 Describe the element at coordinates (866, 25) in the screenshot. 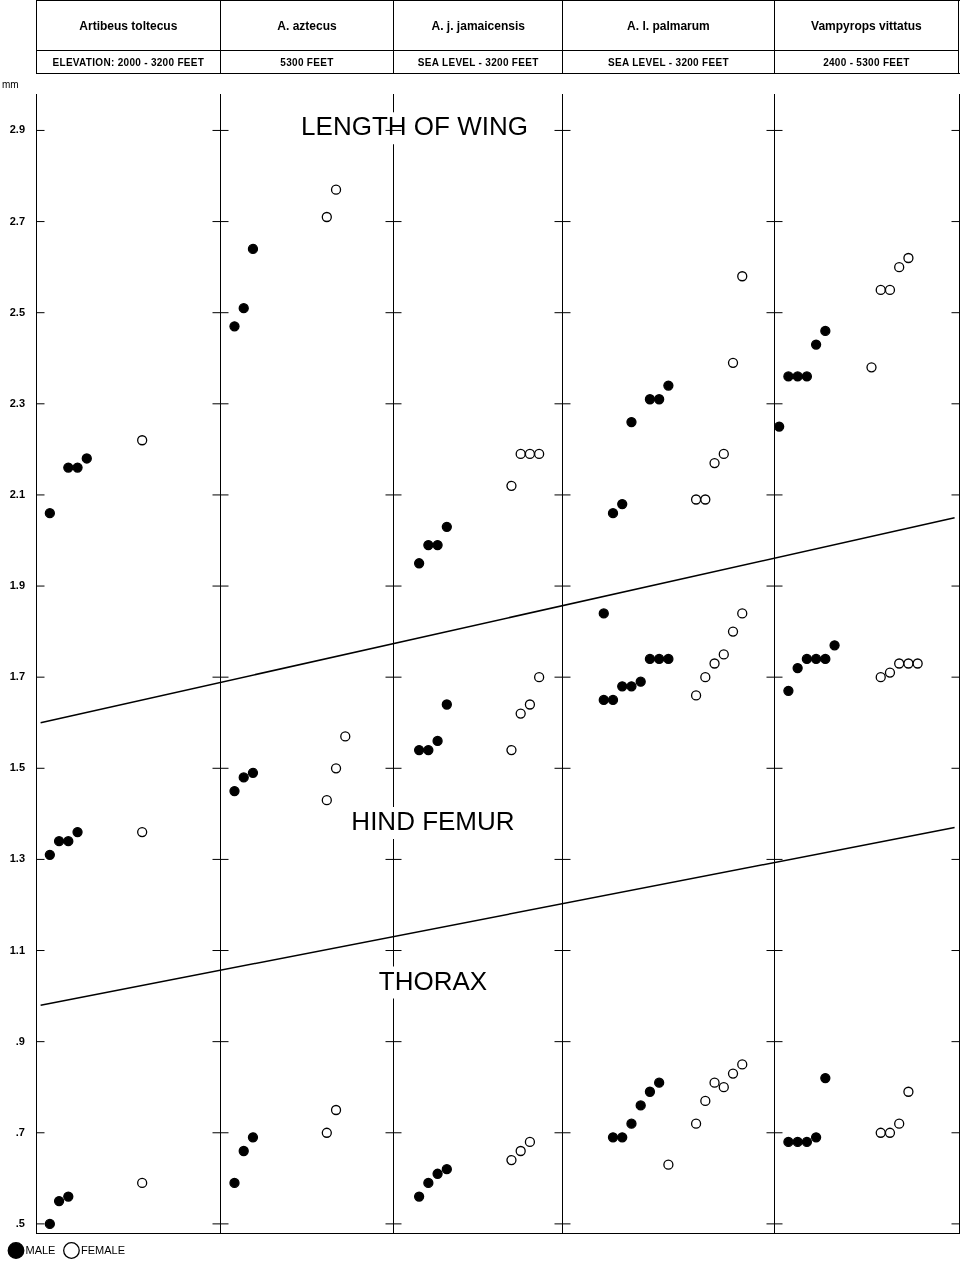

I see `text: Vampyrops vittatus` at that location.